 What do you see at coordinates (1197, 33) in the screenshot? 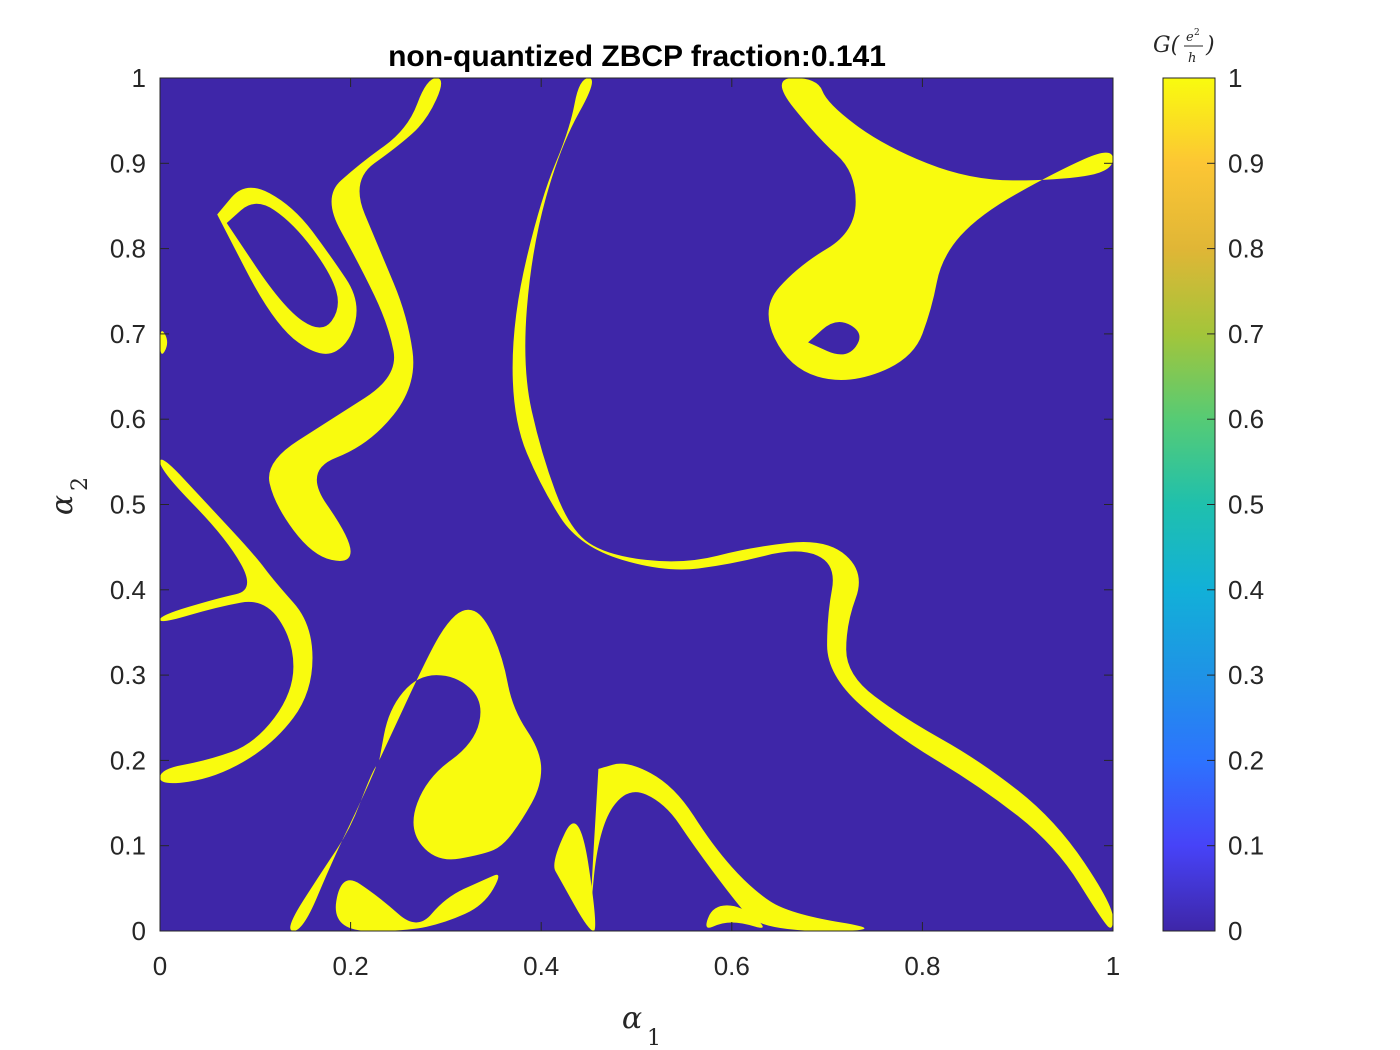
I see `colorbar-label-exponent: 2` at bounding box center [1197, 33].